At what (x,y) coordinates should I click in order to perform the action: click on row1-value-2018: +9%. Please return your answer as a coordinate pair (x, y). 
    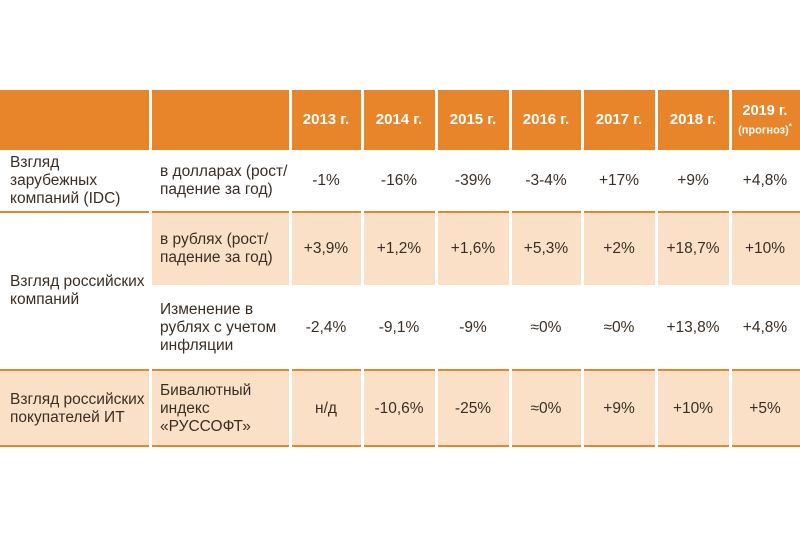
    Looking at the image, I should click on (693, 180).